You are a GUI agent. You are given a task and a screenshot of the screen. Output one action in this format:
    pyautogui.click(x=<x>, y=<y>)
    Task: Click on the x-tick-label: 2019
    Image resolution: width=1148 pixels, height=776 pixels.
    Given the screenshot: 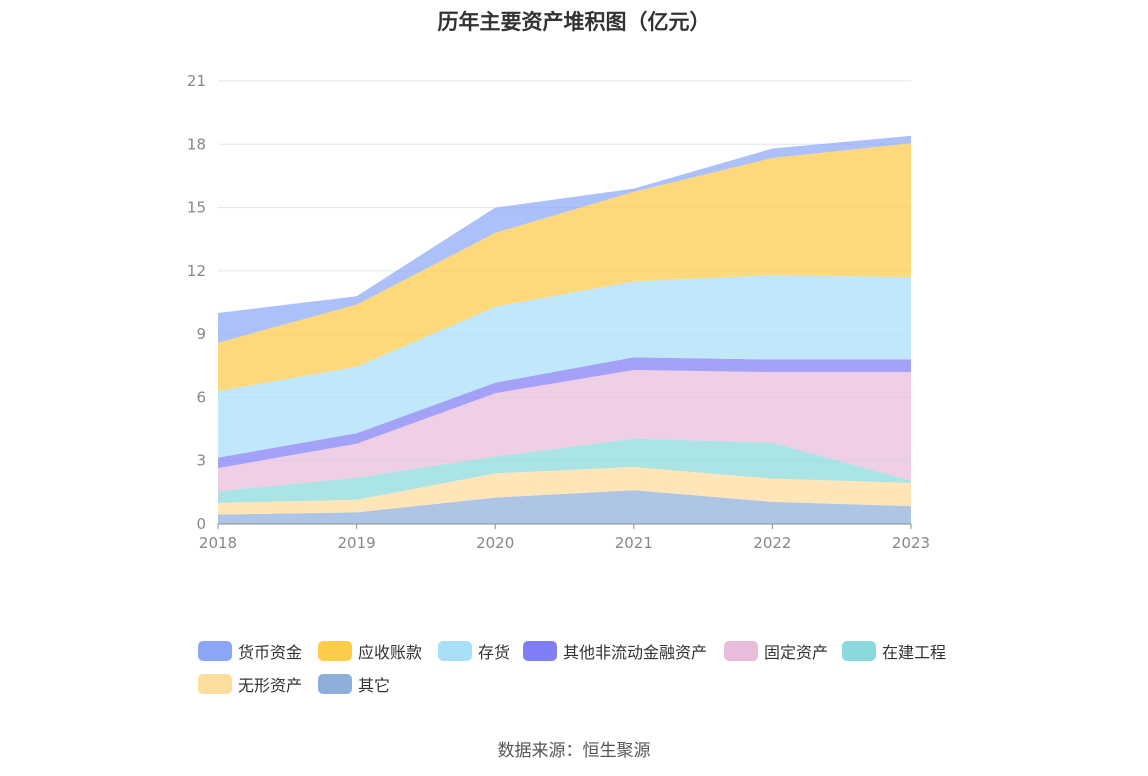 What is the action you would take?
    pyautogui.click(x=357, y=543)
    